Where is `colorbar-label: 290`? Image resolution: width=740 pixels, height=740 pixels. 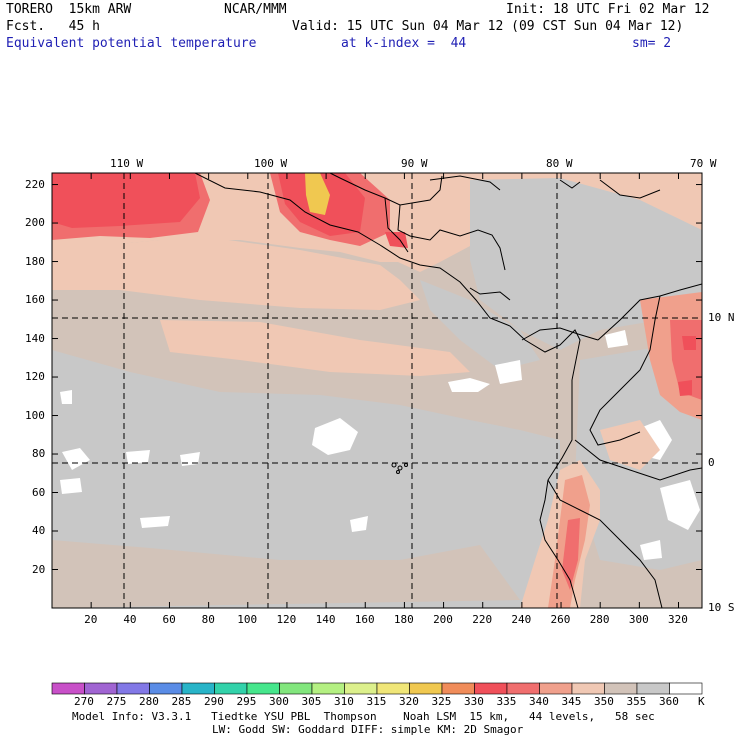 colorbar-label: 290 is located at coordinates (214, 701).